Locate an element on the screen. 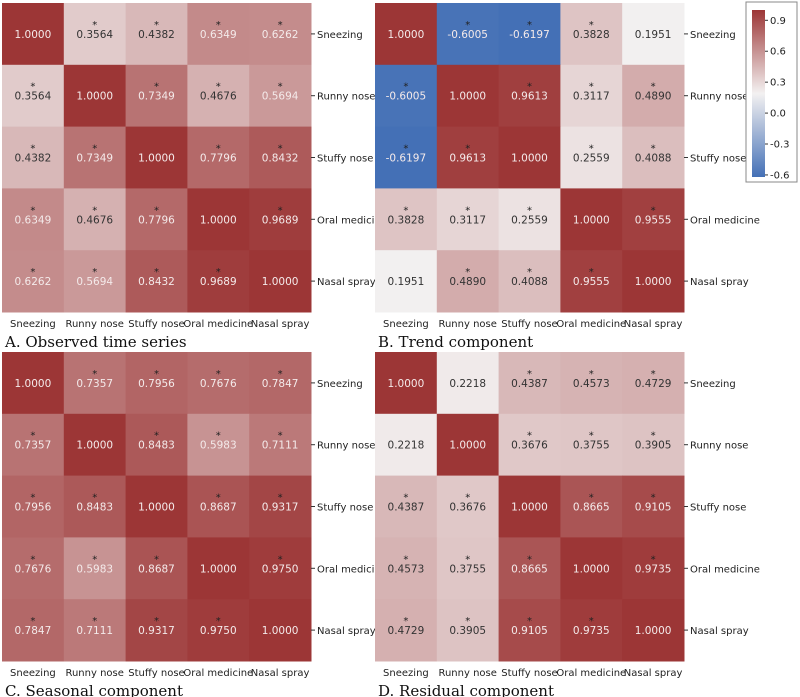 This screenshot has height=697, width=800. cell-value: 0.2559 is located at coordinates (529, 220).